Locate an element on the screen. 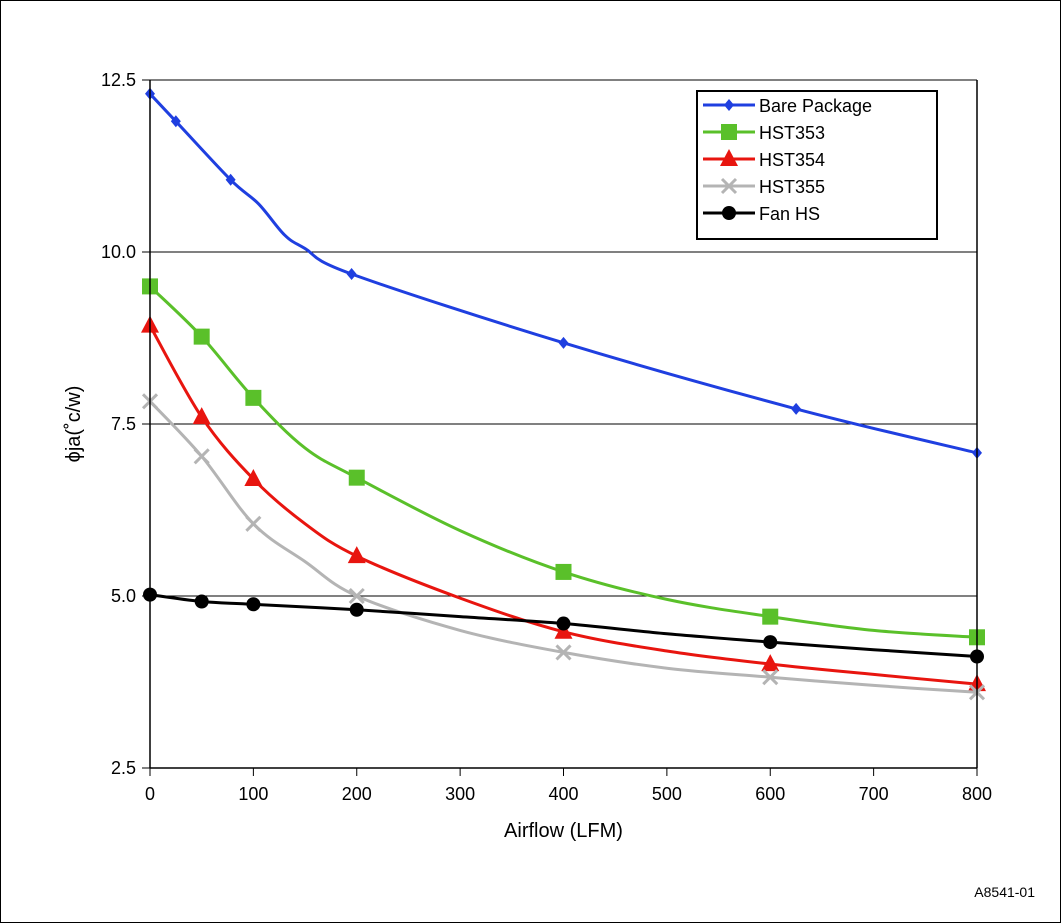  y-axis-label: ϕja(˚c/w) is located at coordinates (74, 424).